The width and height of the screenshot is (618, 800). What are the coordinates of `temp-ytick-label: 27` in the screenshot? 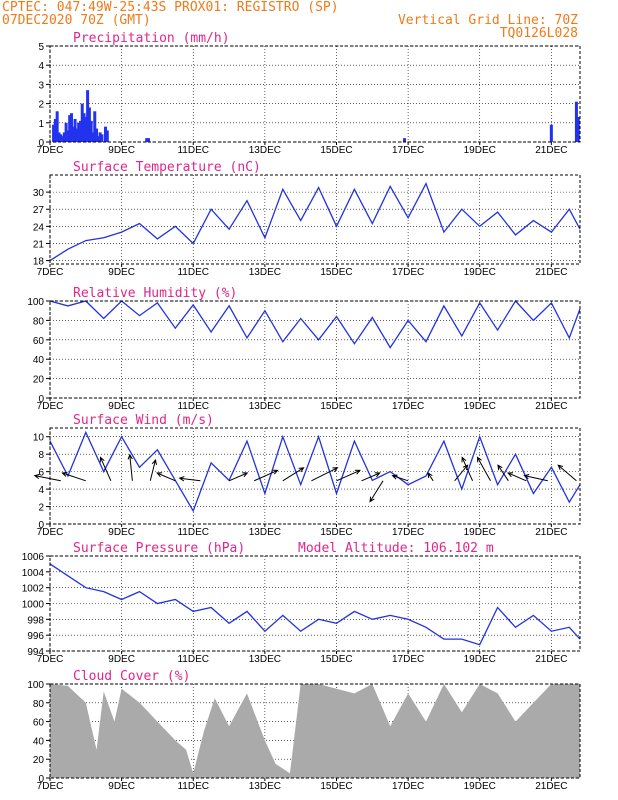 It's located at (39, 210).